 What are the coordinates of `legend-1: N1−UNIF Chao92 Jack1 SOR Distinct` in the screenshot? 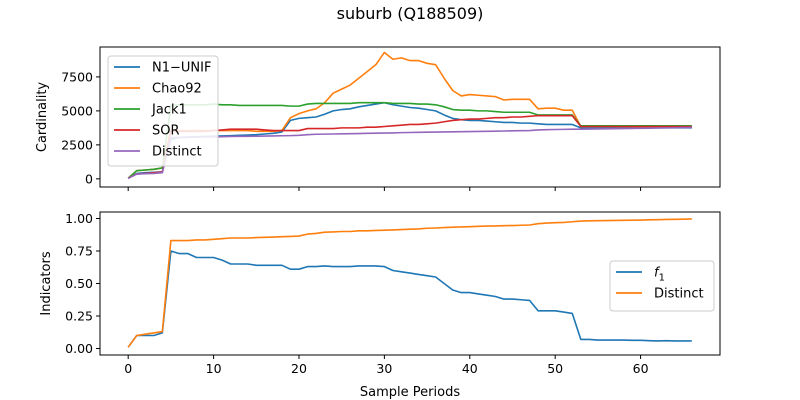 It's located at (163, 111).